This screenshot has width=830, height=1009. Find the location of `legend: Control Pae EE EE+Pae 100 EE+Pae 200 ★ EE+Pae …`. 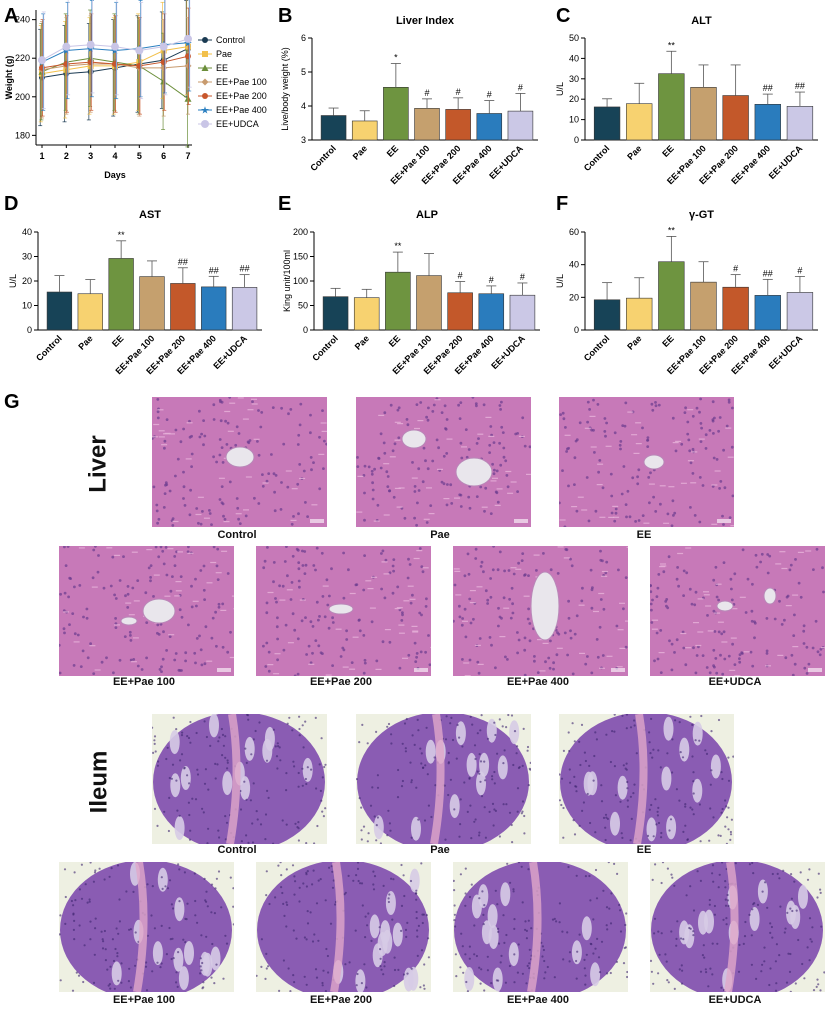

legend: Control Pae EE EE+Pae 100 EE+Pae 200 ★ EE+Pae … is located at coordinates (232, 82).